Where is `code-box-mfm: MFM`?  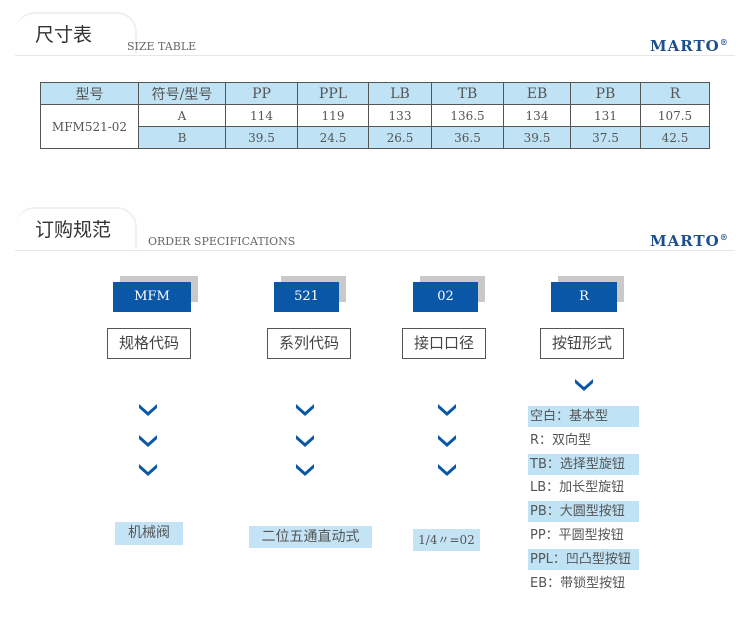 code-box-mfm: MFM is located at coordinates (152, 297).